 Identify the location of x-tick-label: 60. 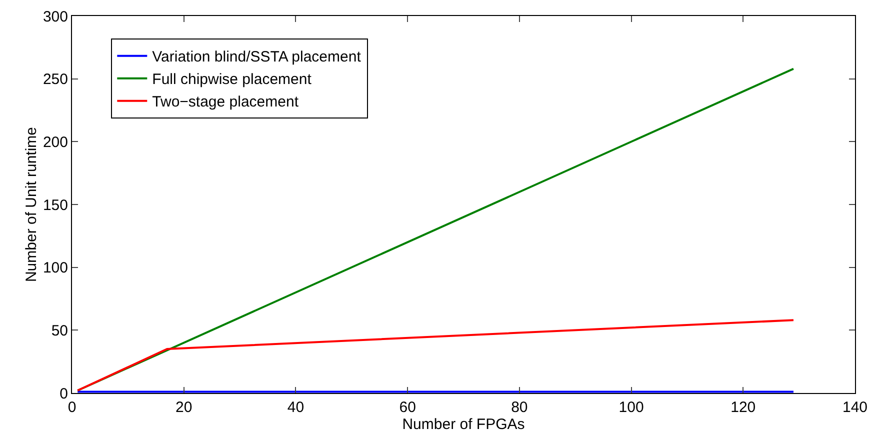
(407, 407).